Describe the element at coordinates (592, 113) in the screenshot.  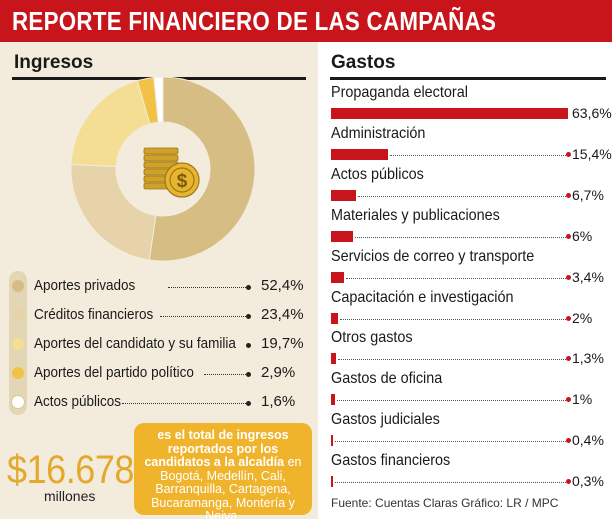
I see `gastos-value-1: 63,6%` at that location.